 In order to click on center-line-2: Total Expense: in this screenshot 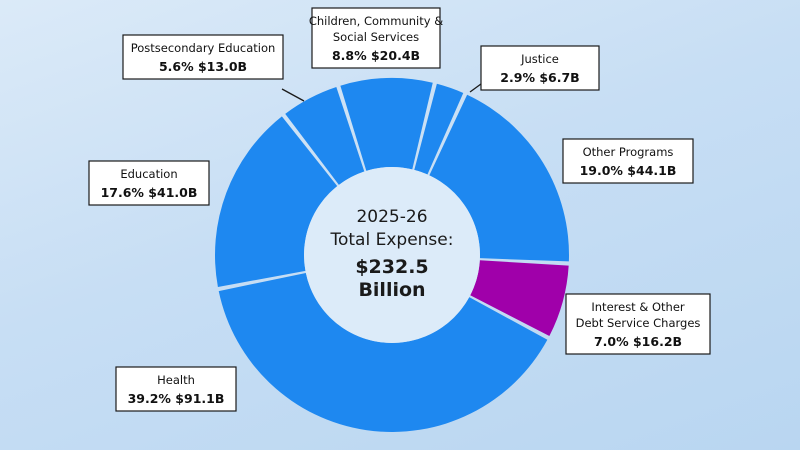, I will do `click(392, 240)`.